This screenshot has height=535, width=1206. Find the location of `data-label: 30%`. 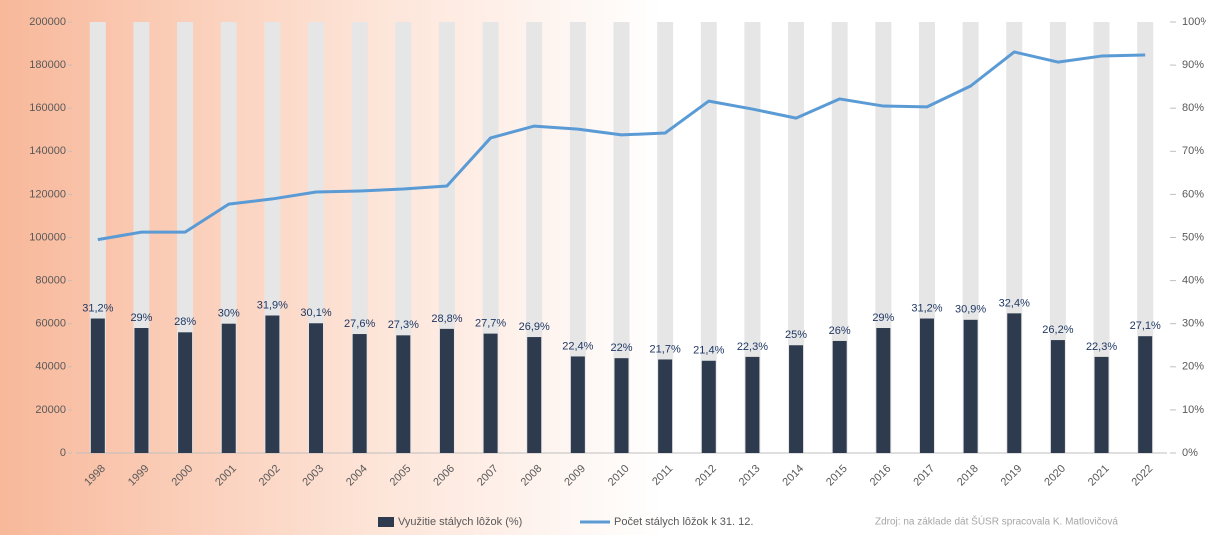

data-label: 30% is located at coordinates (229, 314).